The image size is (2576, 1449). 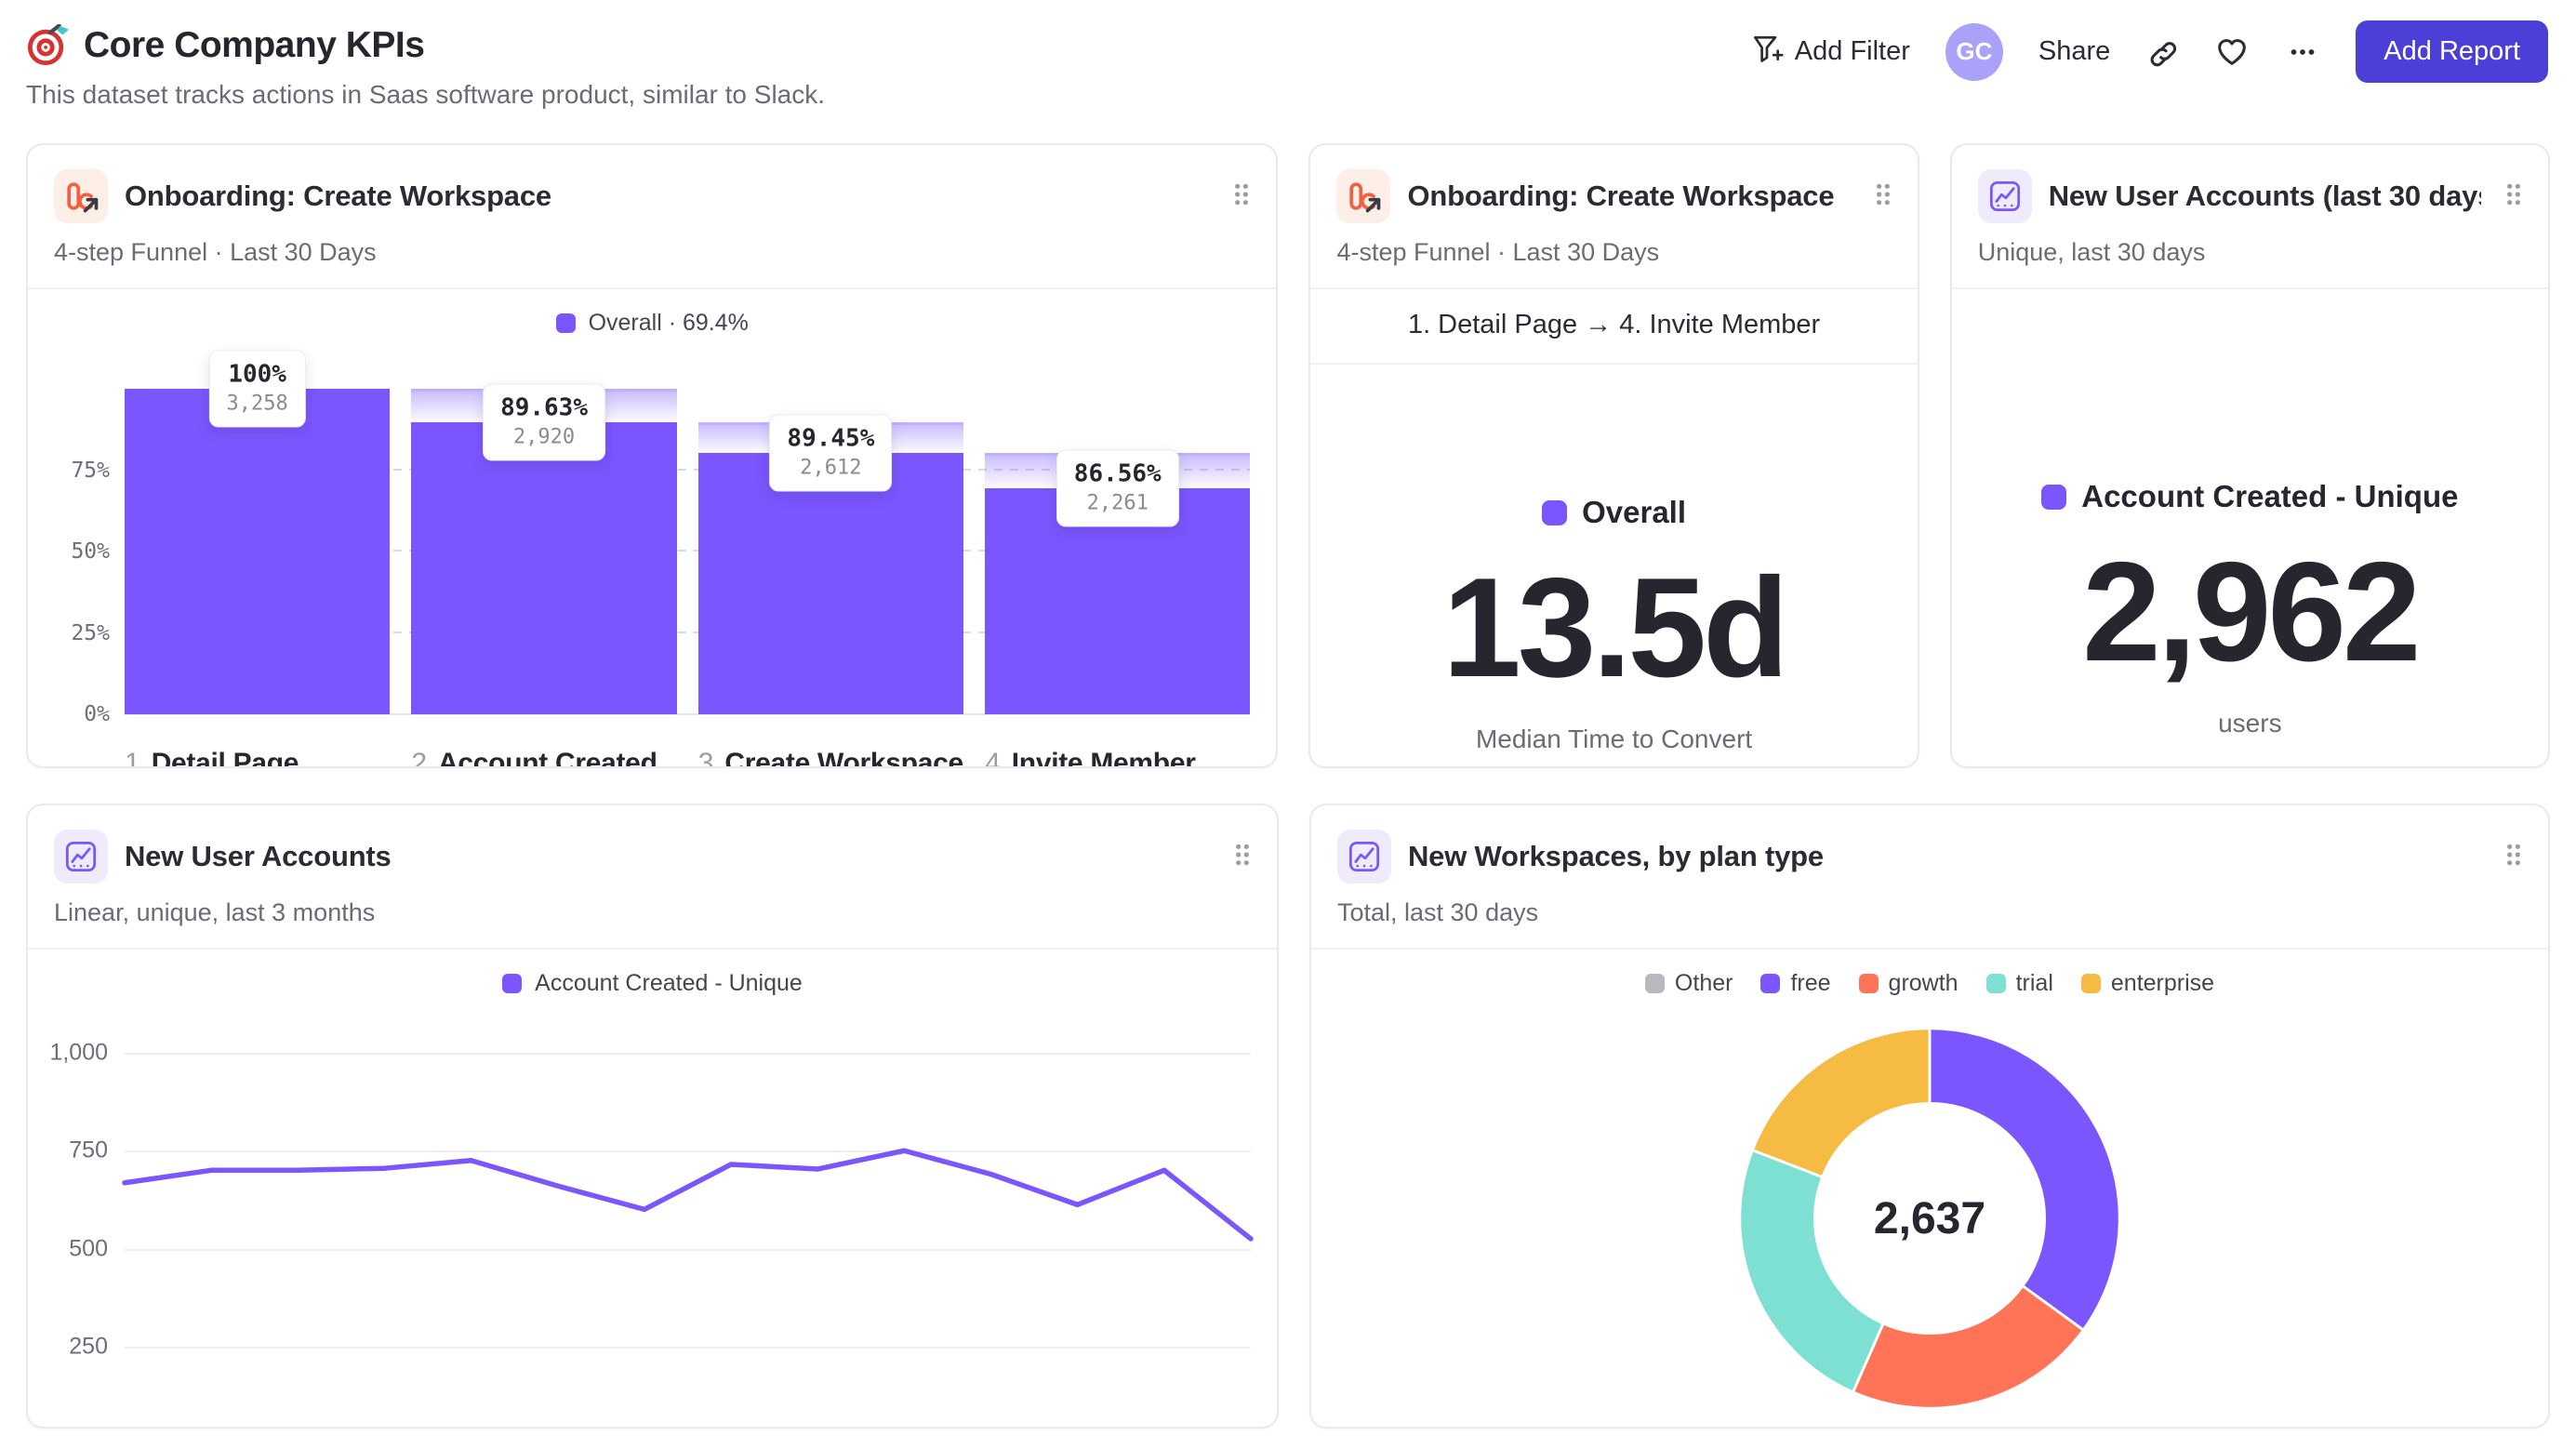 I want to click on legend-item-free: free, so click(x=1795, y=983).